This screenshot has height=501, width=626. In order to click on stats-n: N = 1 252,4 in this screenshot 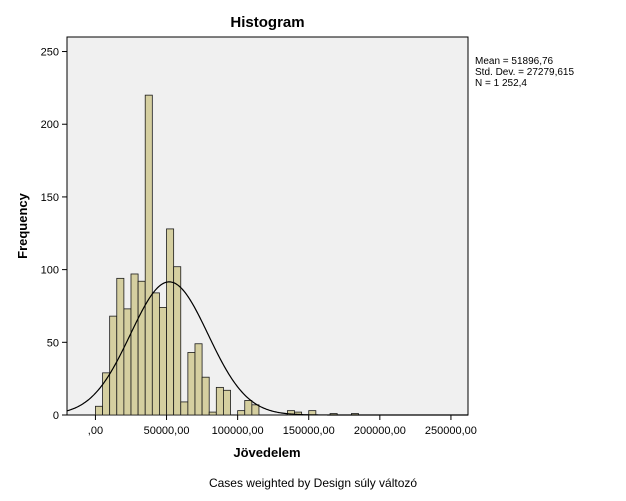, I will do `click(501, 83)`.